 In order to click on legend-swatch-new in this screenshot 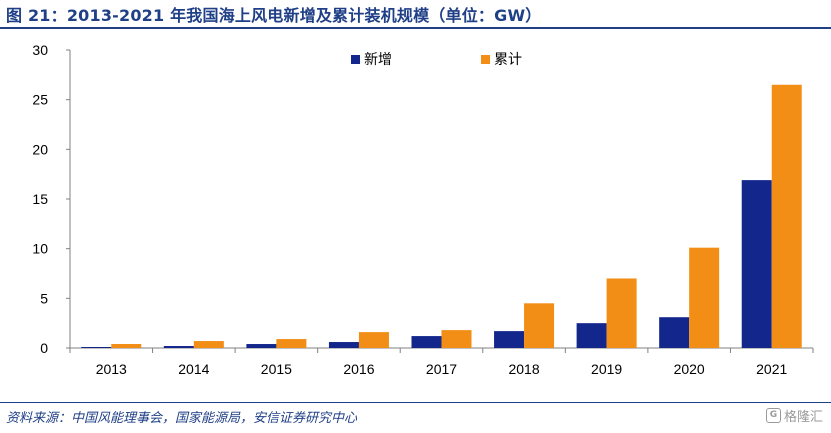, I will do `click(355, 59)`.